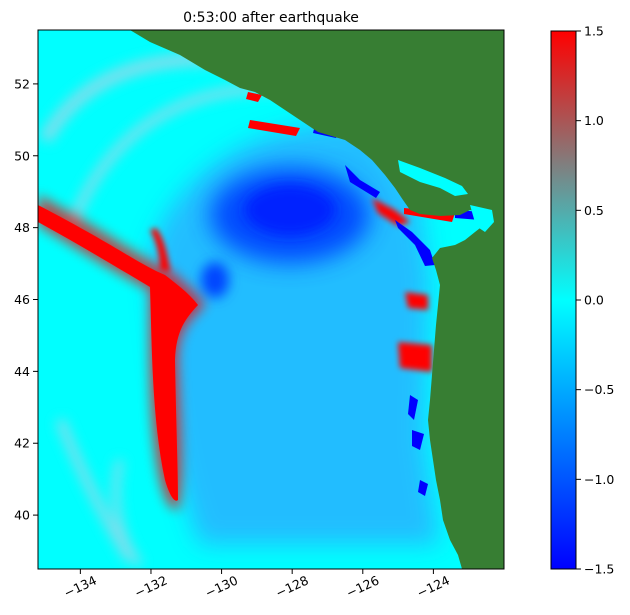 Image resolution: width=630 pixels, height=615 pixels. I want to click on y-tick-label: 44, so click(22, 371).